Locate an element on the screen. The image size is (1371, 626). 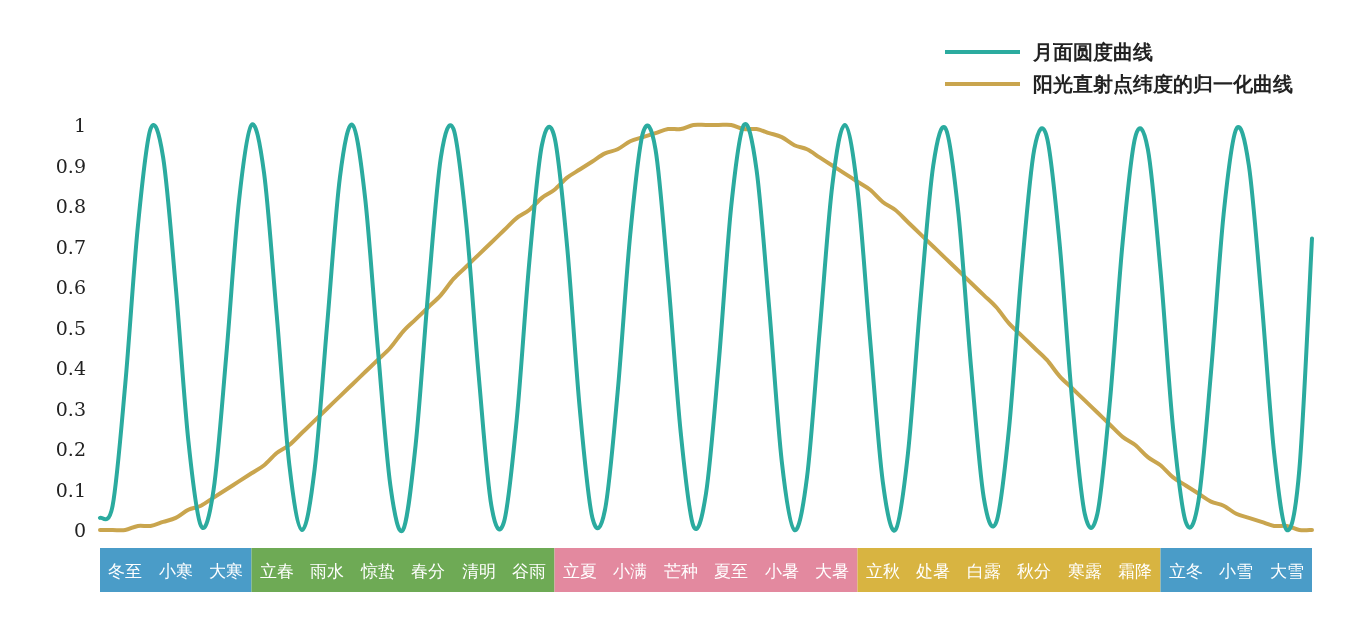
x-tick-label: 处暑 is located at coordinates (933, 571).